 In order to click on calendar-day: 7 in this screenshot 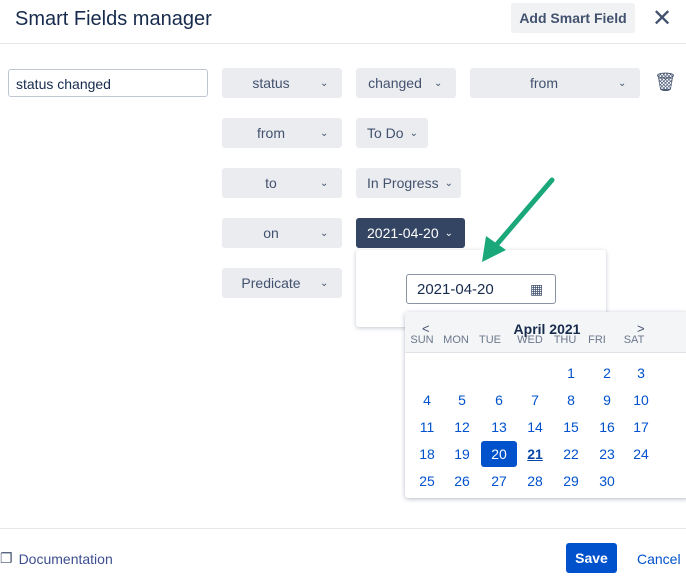, I will do `click(535, 400)`.